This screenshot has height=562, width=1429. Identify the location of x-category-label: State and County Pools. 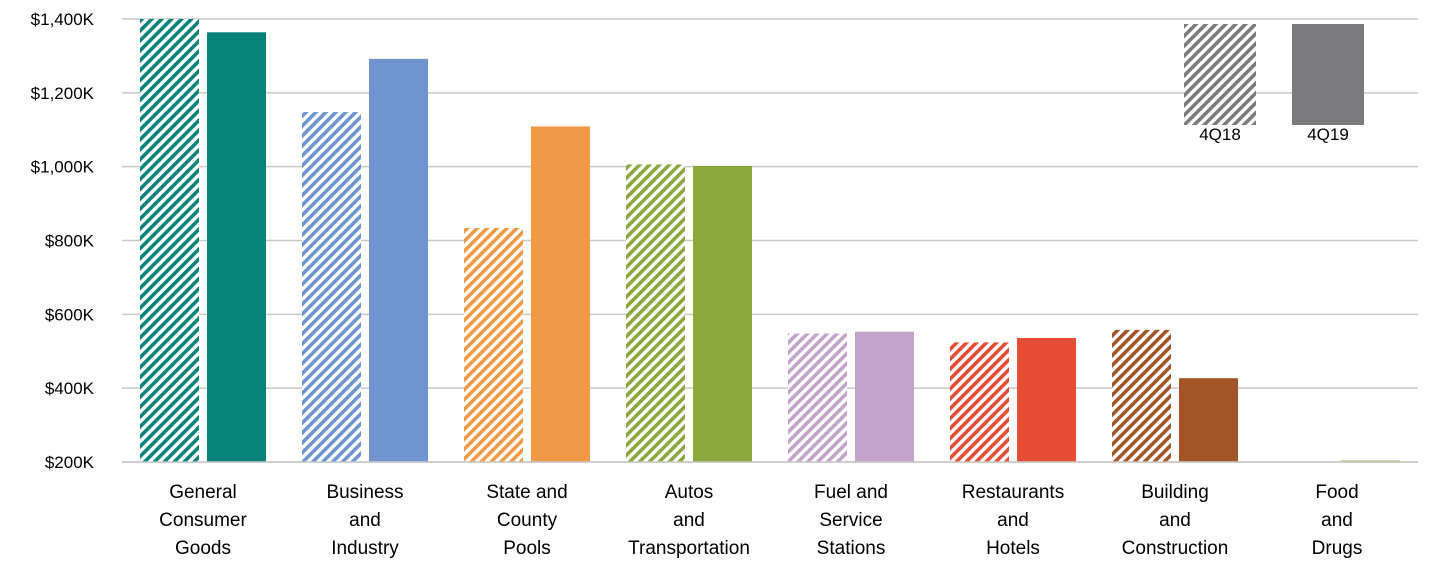
(526, 520).